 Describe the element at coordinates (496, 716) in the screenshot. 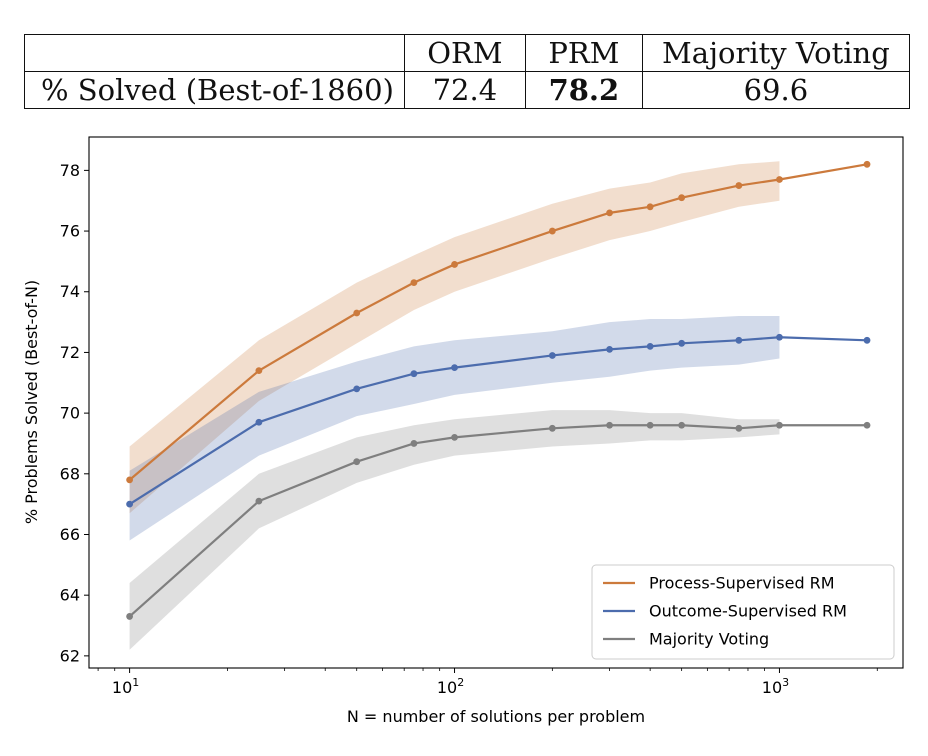

I see `x-axis-label: N = number of solutions per problem` at that location.